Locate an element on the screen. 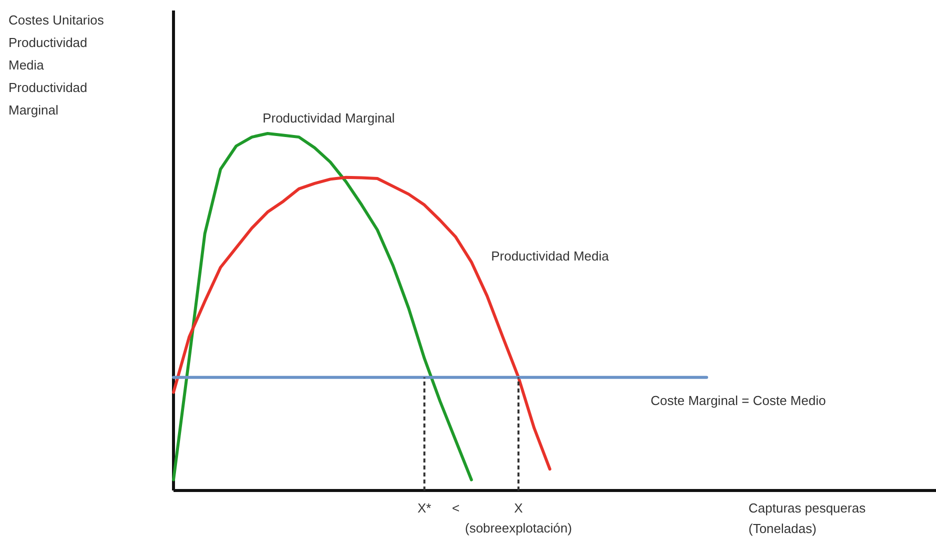 The width and height of the screenshot is (936, 554). x-tick-label: < is located at coordinates (456, 508).